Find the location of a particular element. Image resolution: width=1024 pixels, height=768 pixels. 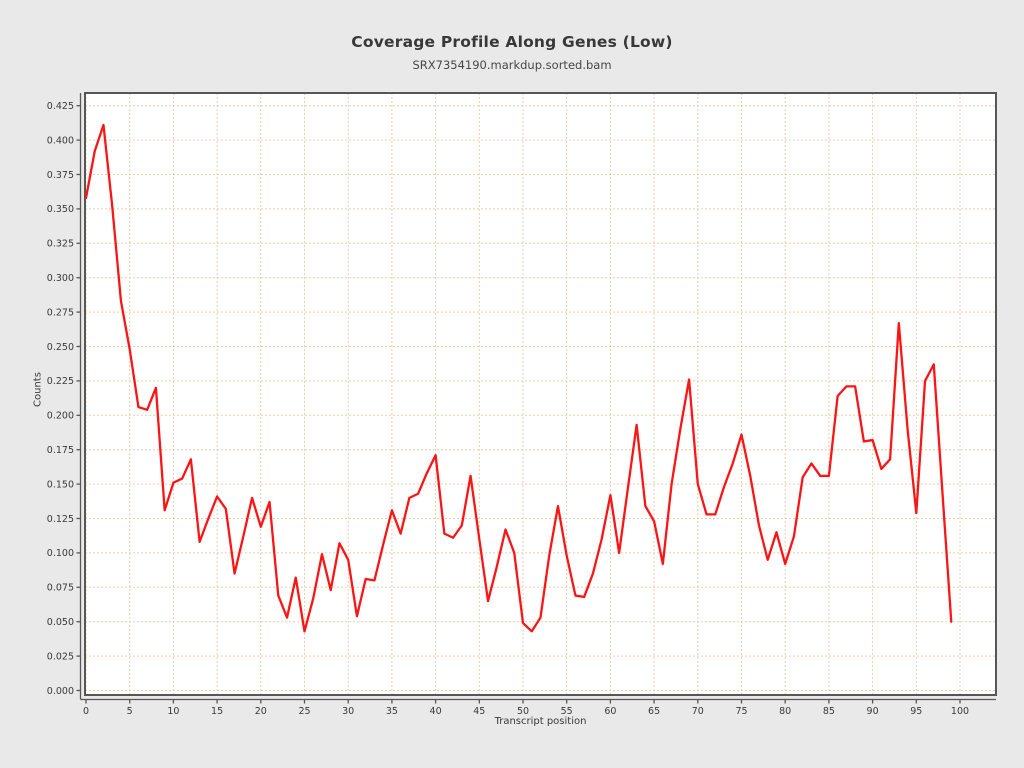

x-tick-label: 25 is located at coordinates (304, 711).